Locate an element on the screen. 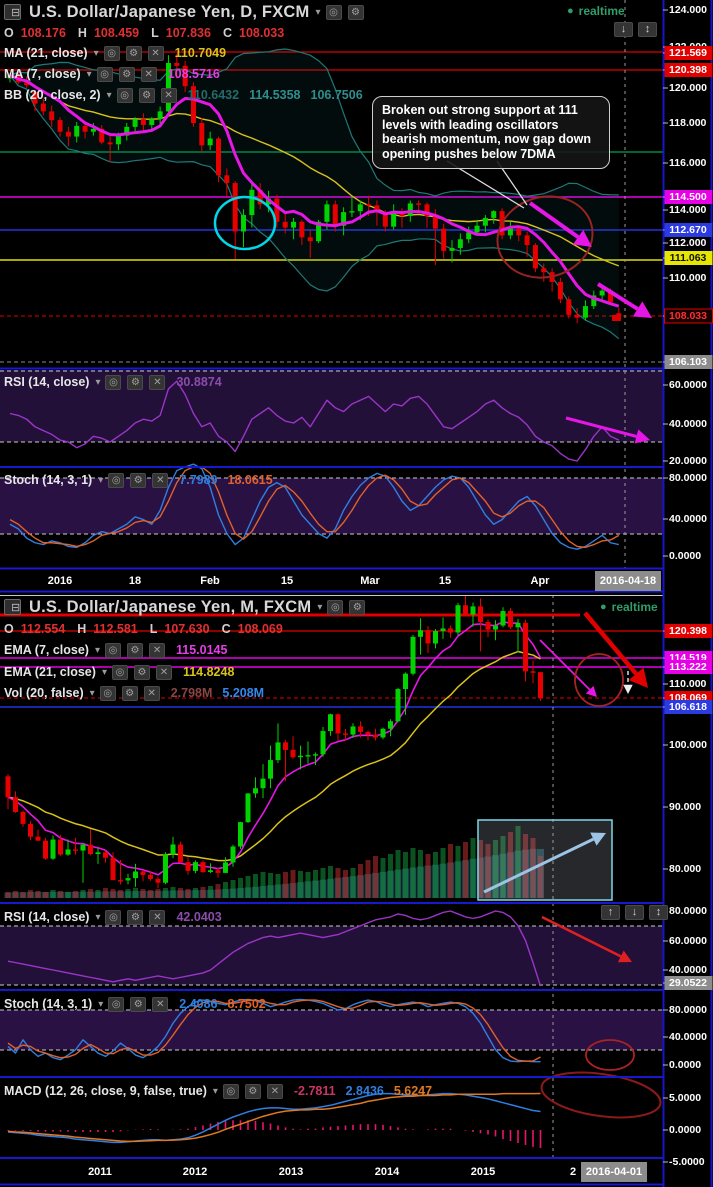 The width and height of the screenshot is (713, 1187). svg-text: 2016-04-18 is located at coordinates (628, 581).